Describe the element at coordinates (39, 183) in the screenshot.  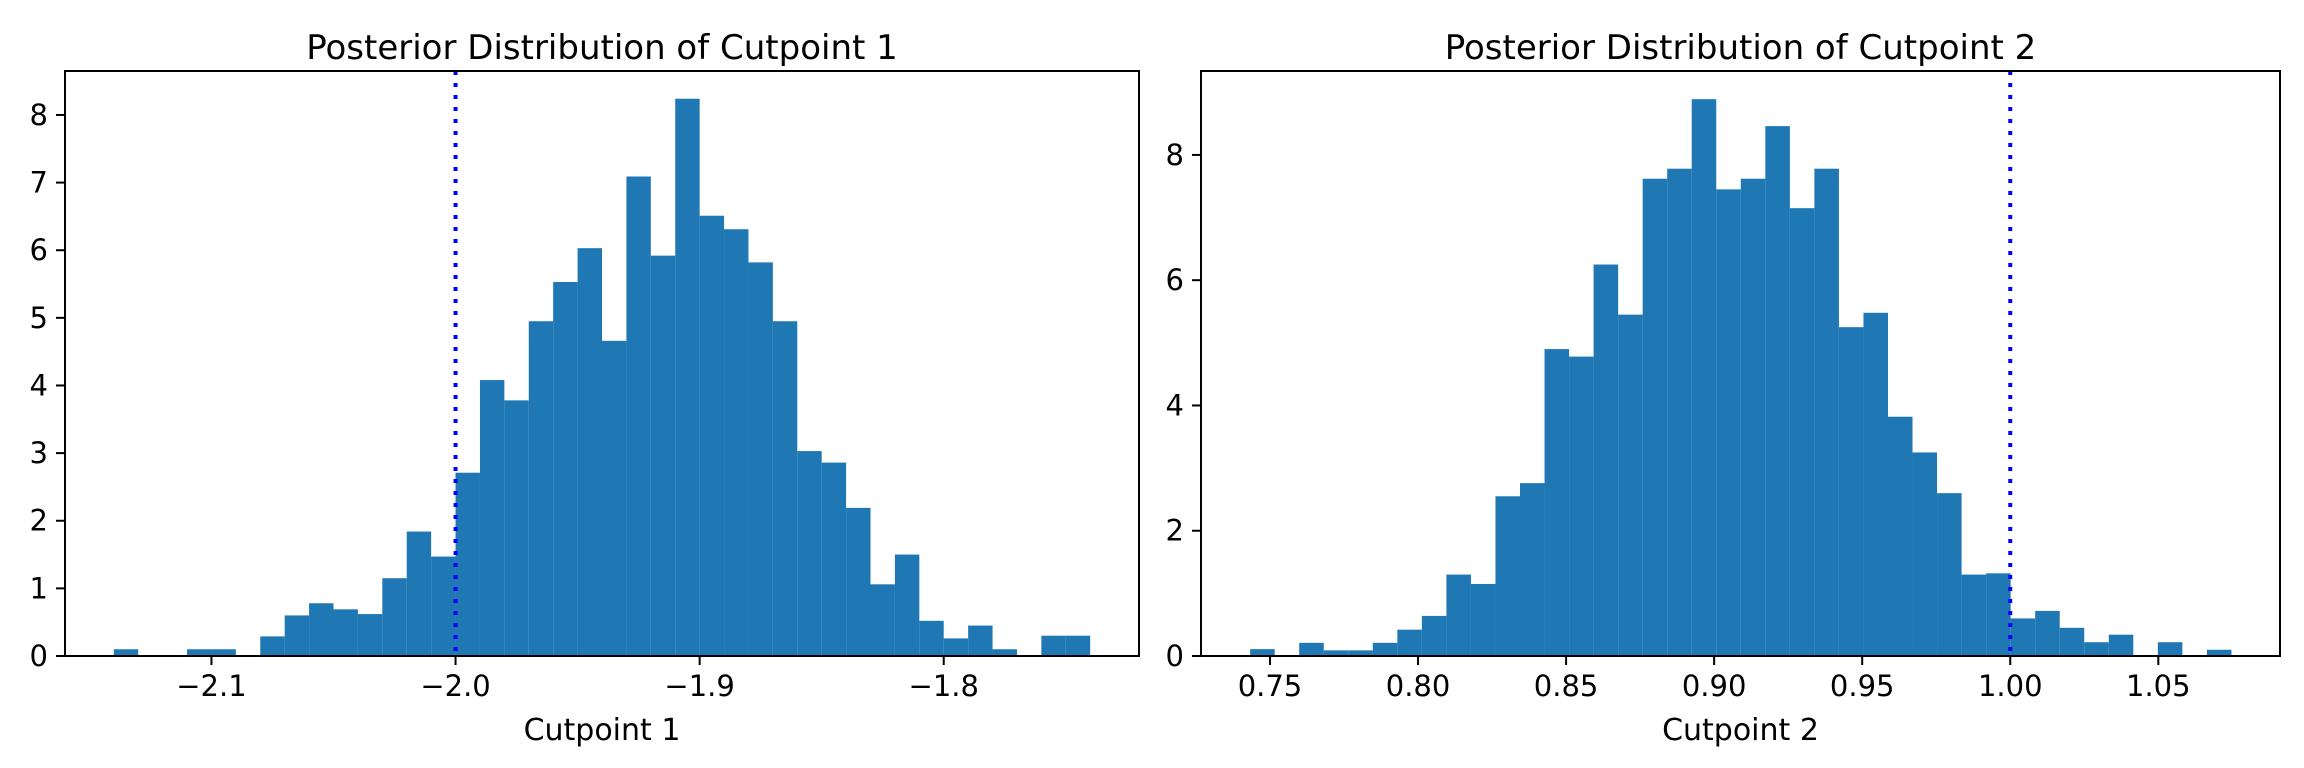
I see `y-tick-label: 7` at that location.